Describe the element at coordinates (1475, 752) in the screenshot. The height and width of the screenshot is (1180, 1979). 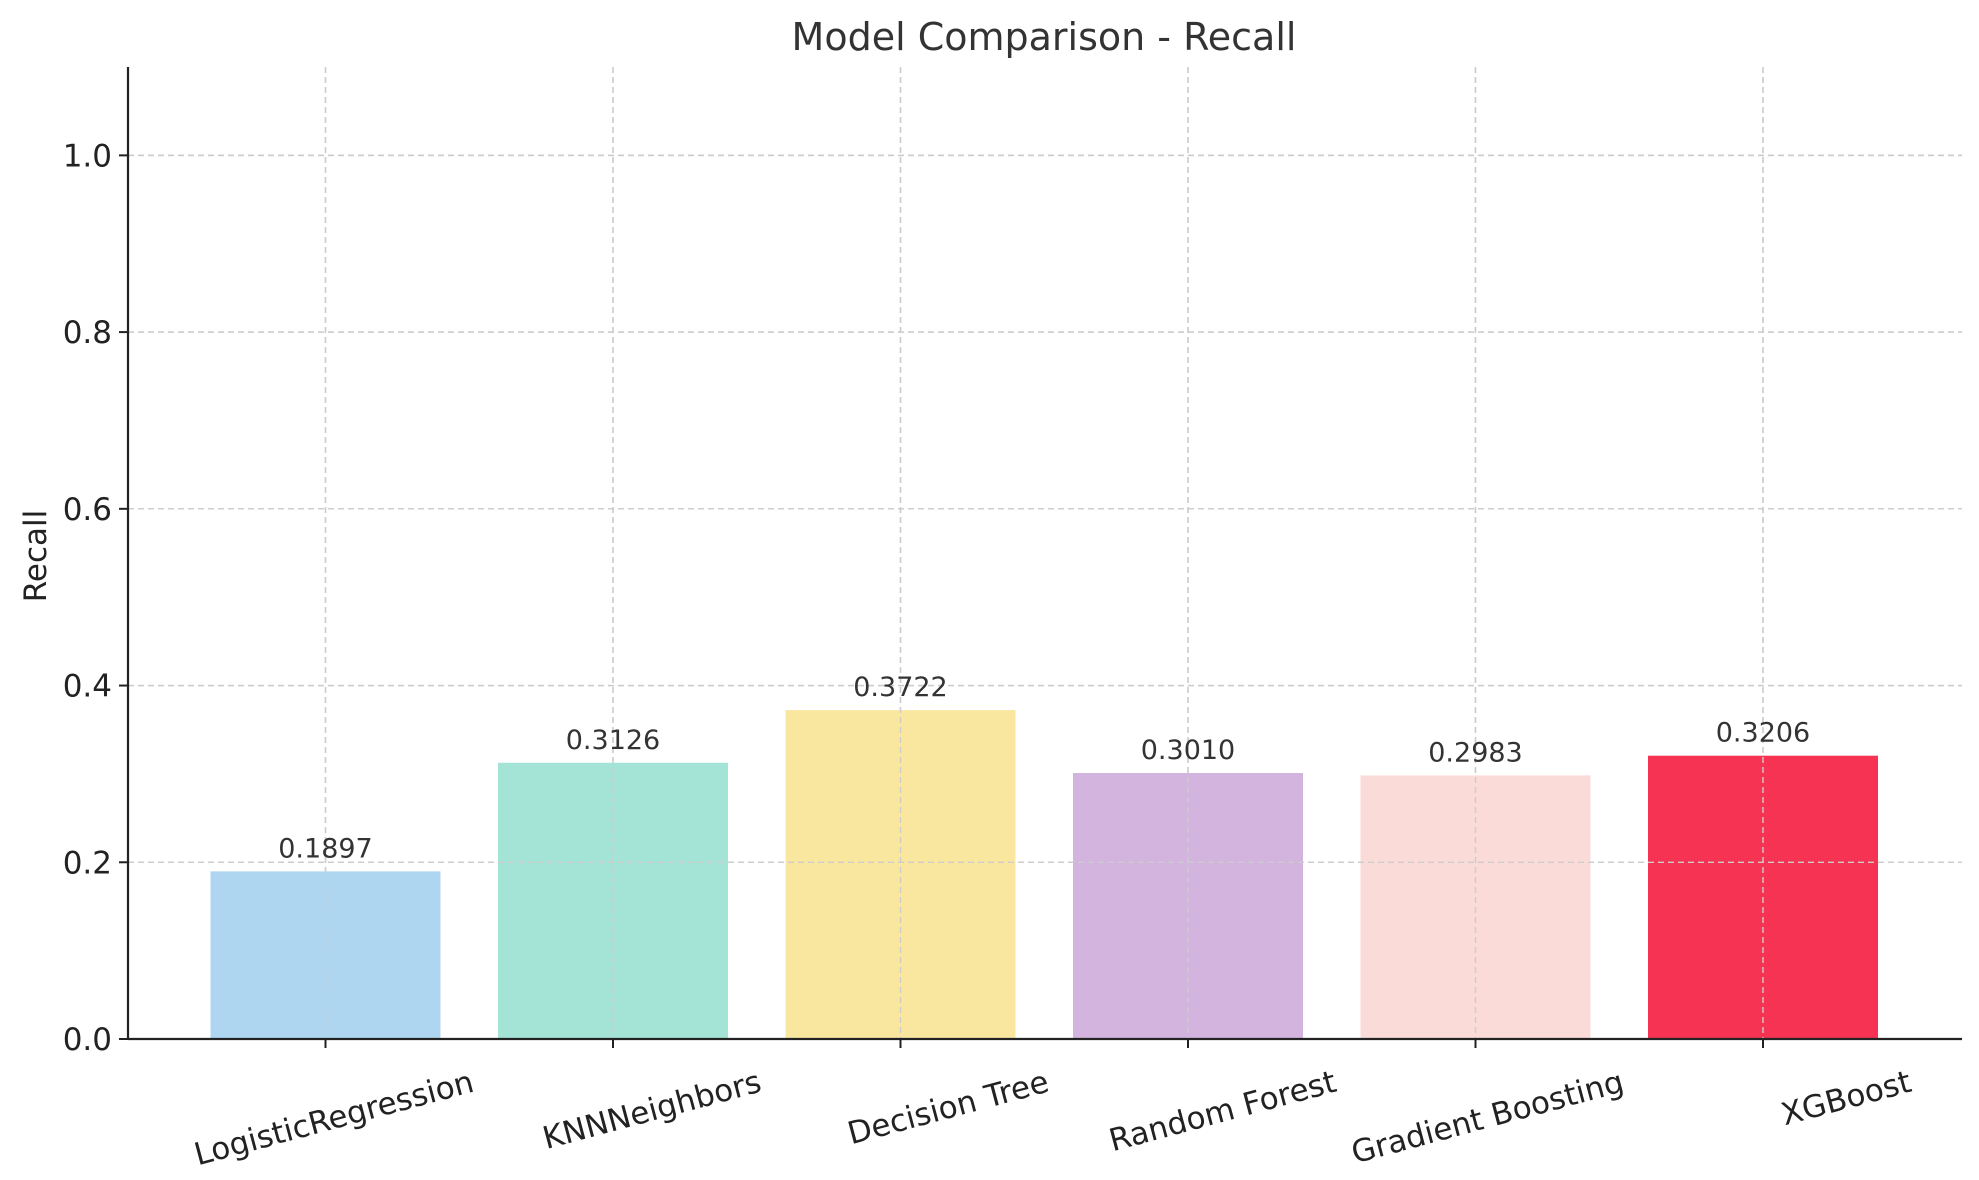
I see `bar-value-label: 0.2983` at that location.